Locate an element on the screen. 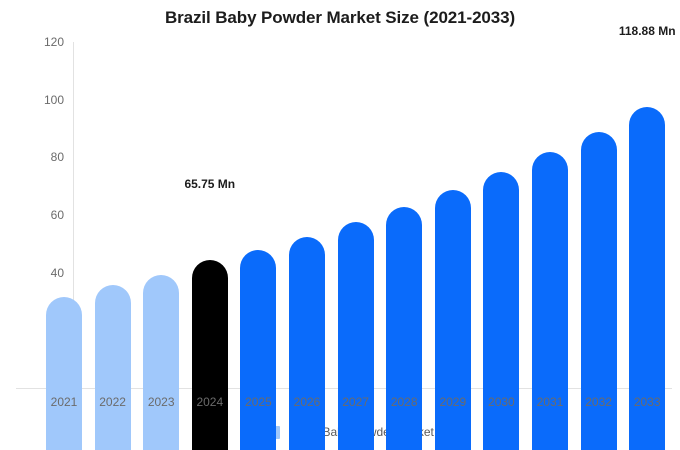 The width and height of the screenshot is (680, 450). x-axis-tick-label: 2025 is located at coordinates (258, 402).